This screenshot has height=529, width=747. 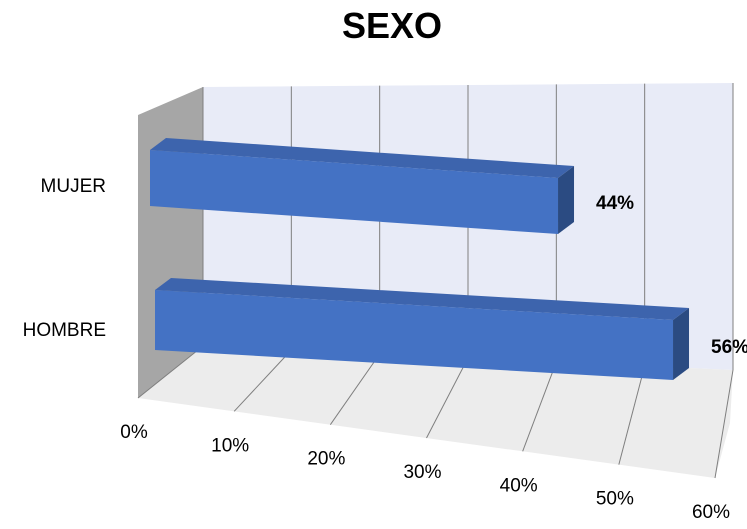 I want to click on x-tick-label: 30%, so click(x=422, y=472).